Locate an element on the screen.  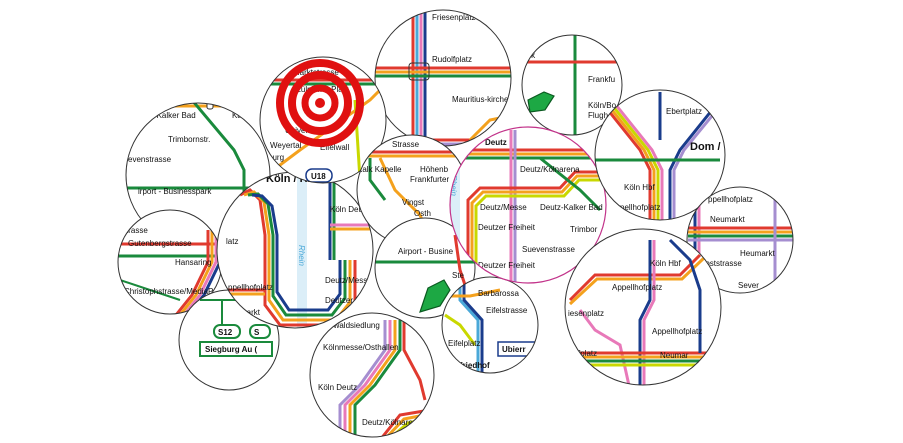
station-label: Frankfu is located at coordinates (601, 79).